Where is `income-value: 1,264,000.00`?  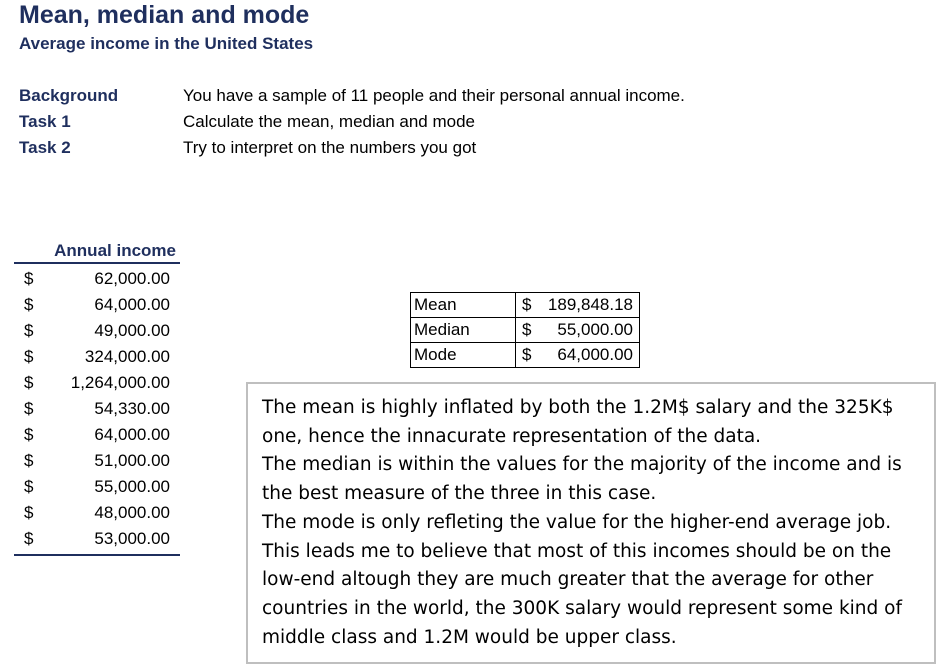 income-value: 1,264,000.00 is located at coordinates (120, 382).